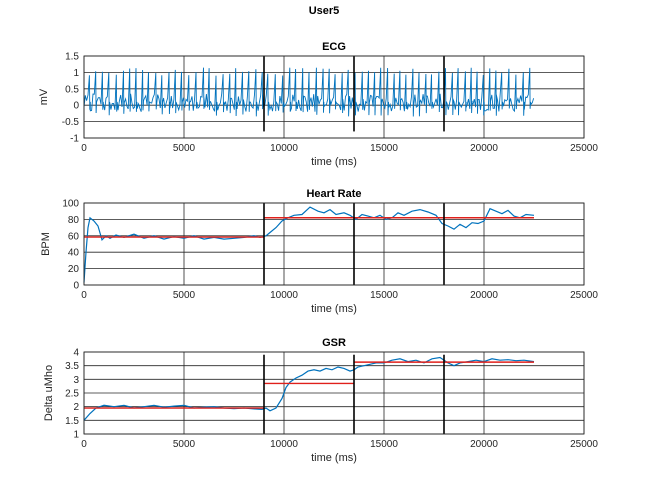  Describe the element at coordinates (70, 204) in the screenshot. I see `hr-ytick-label-5: 100` at that location.